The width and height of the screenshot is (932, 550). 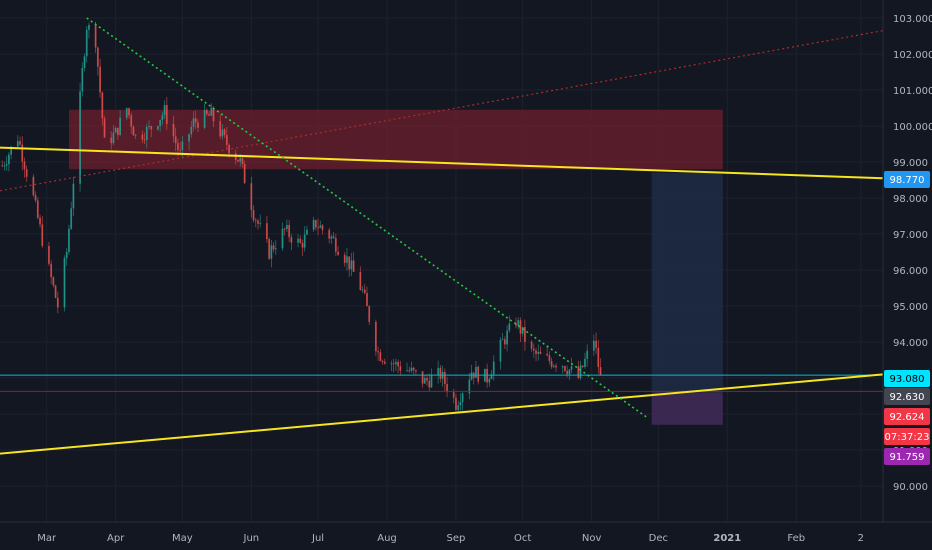 I want to click on bar-countdown-badge-bg, so click(x=907, y=436).